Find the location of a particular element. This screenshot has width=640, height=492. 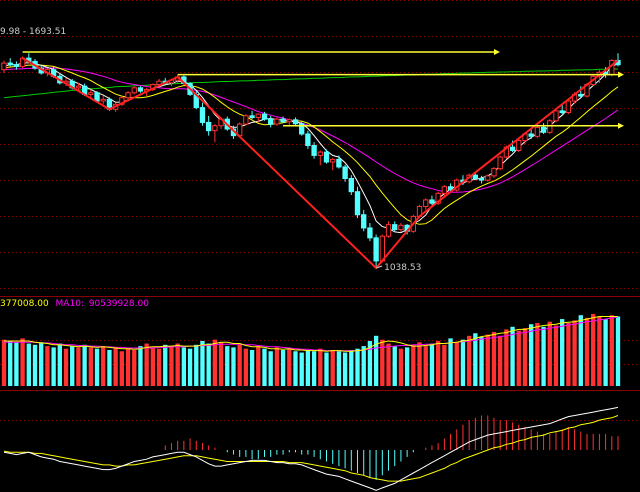

volume-panel is located at coordinates (311, 349).